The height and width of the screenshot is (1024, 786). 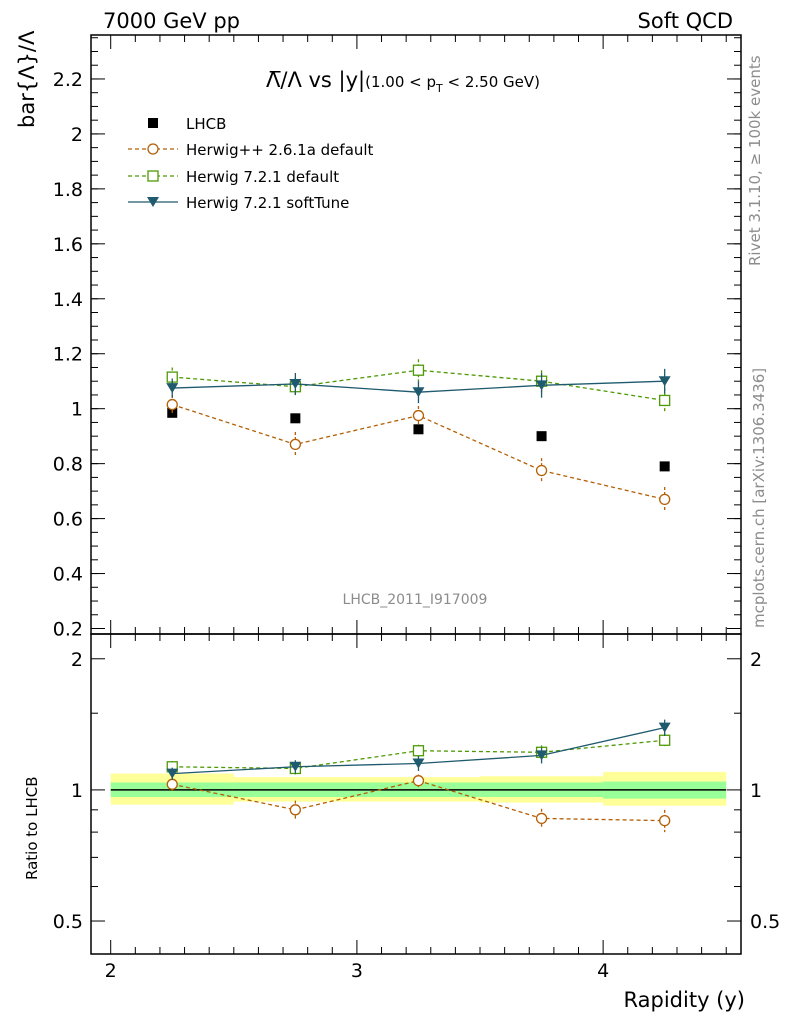 What do you see at coordinates (153, 123) in the screenshot?
I see `legend-marker-lhcb` at bounding box center [153, 123].